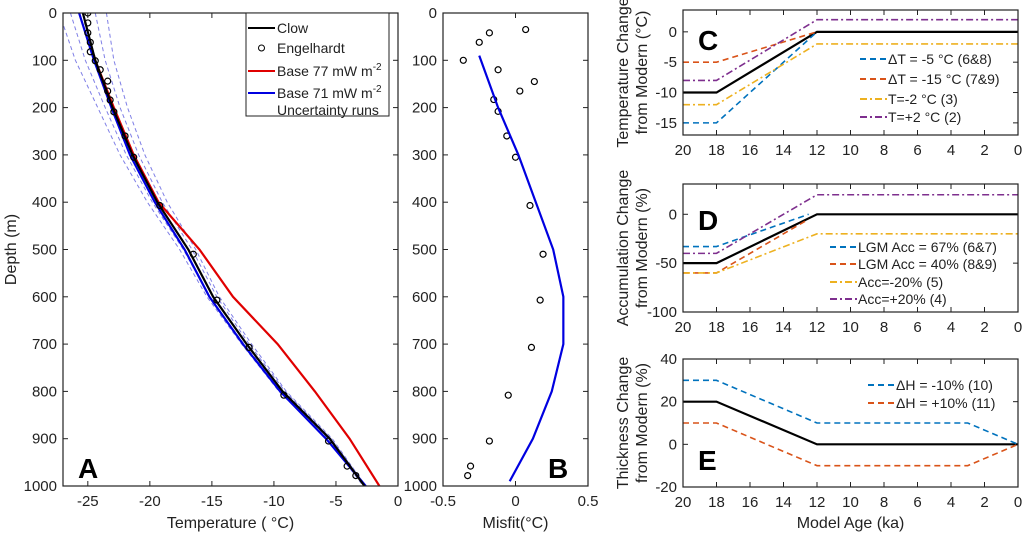 The width and height of the screenshot is (1022, 538). Describe the element at coordinates (668, 402) in the screenshot. I see `y-tick-label: 20` at that location.